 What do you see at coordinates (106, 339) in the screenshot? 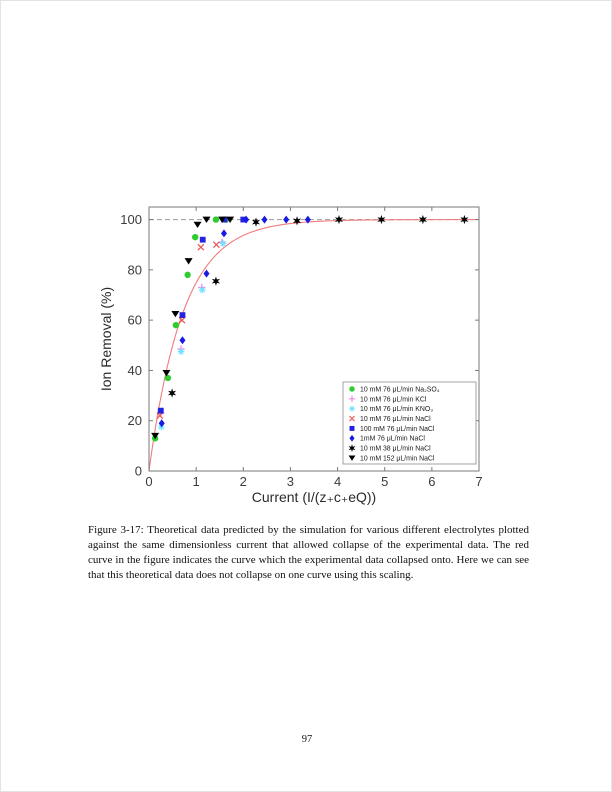
I see `y-axis-label: Ion Removal (%)` at bounding box center [106, 339].